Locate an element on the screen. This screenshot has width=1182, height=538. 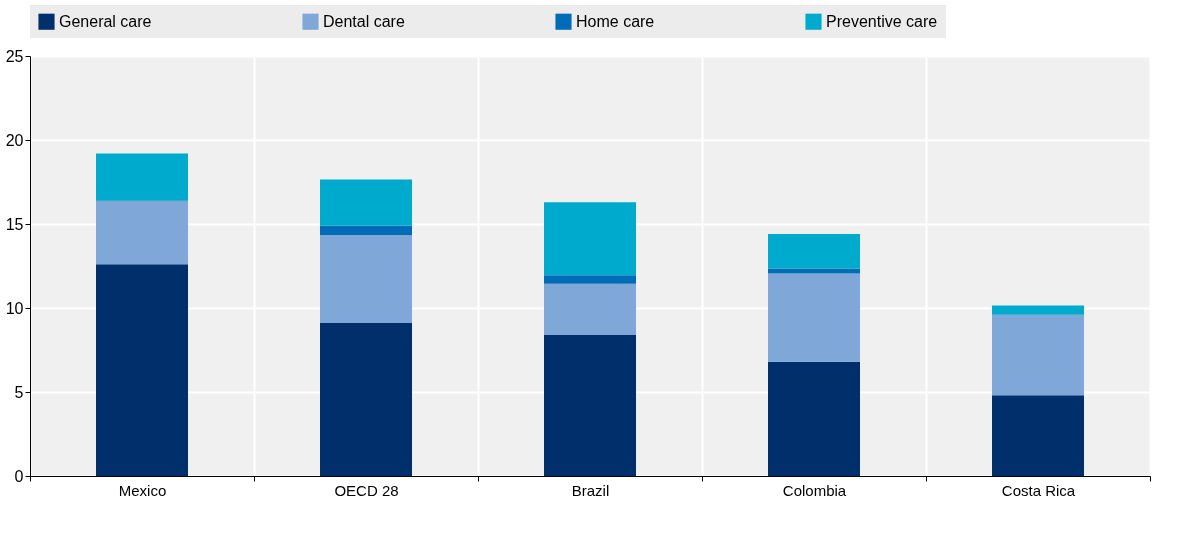
y-tick-label: 10 is located at coordinates (14, 308).